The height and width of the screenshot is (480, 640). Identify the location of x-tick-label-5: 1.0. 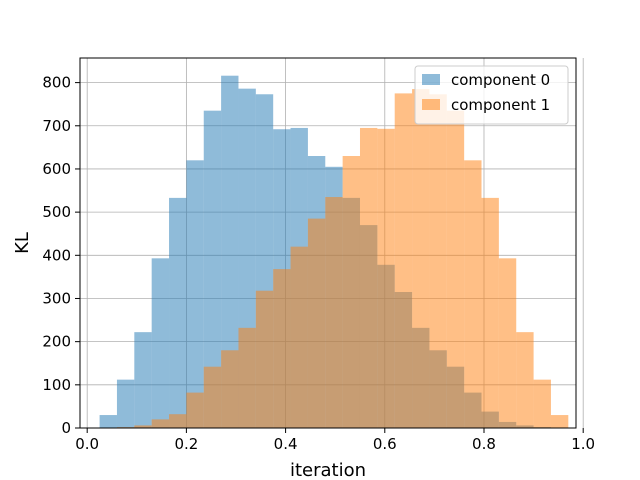
(583, 444).